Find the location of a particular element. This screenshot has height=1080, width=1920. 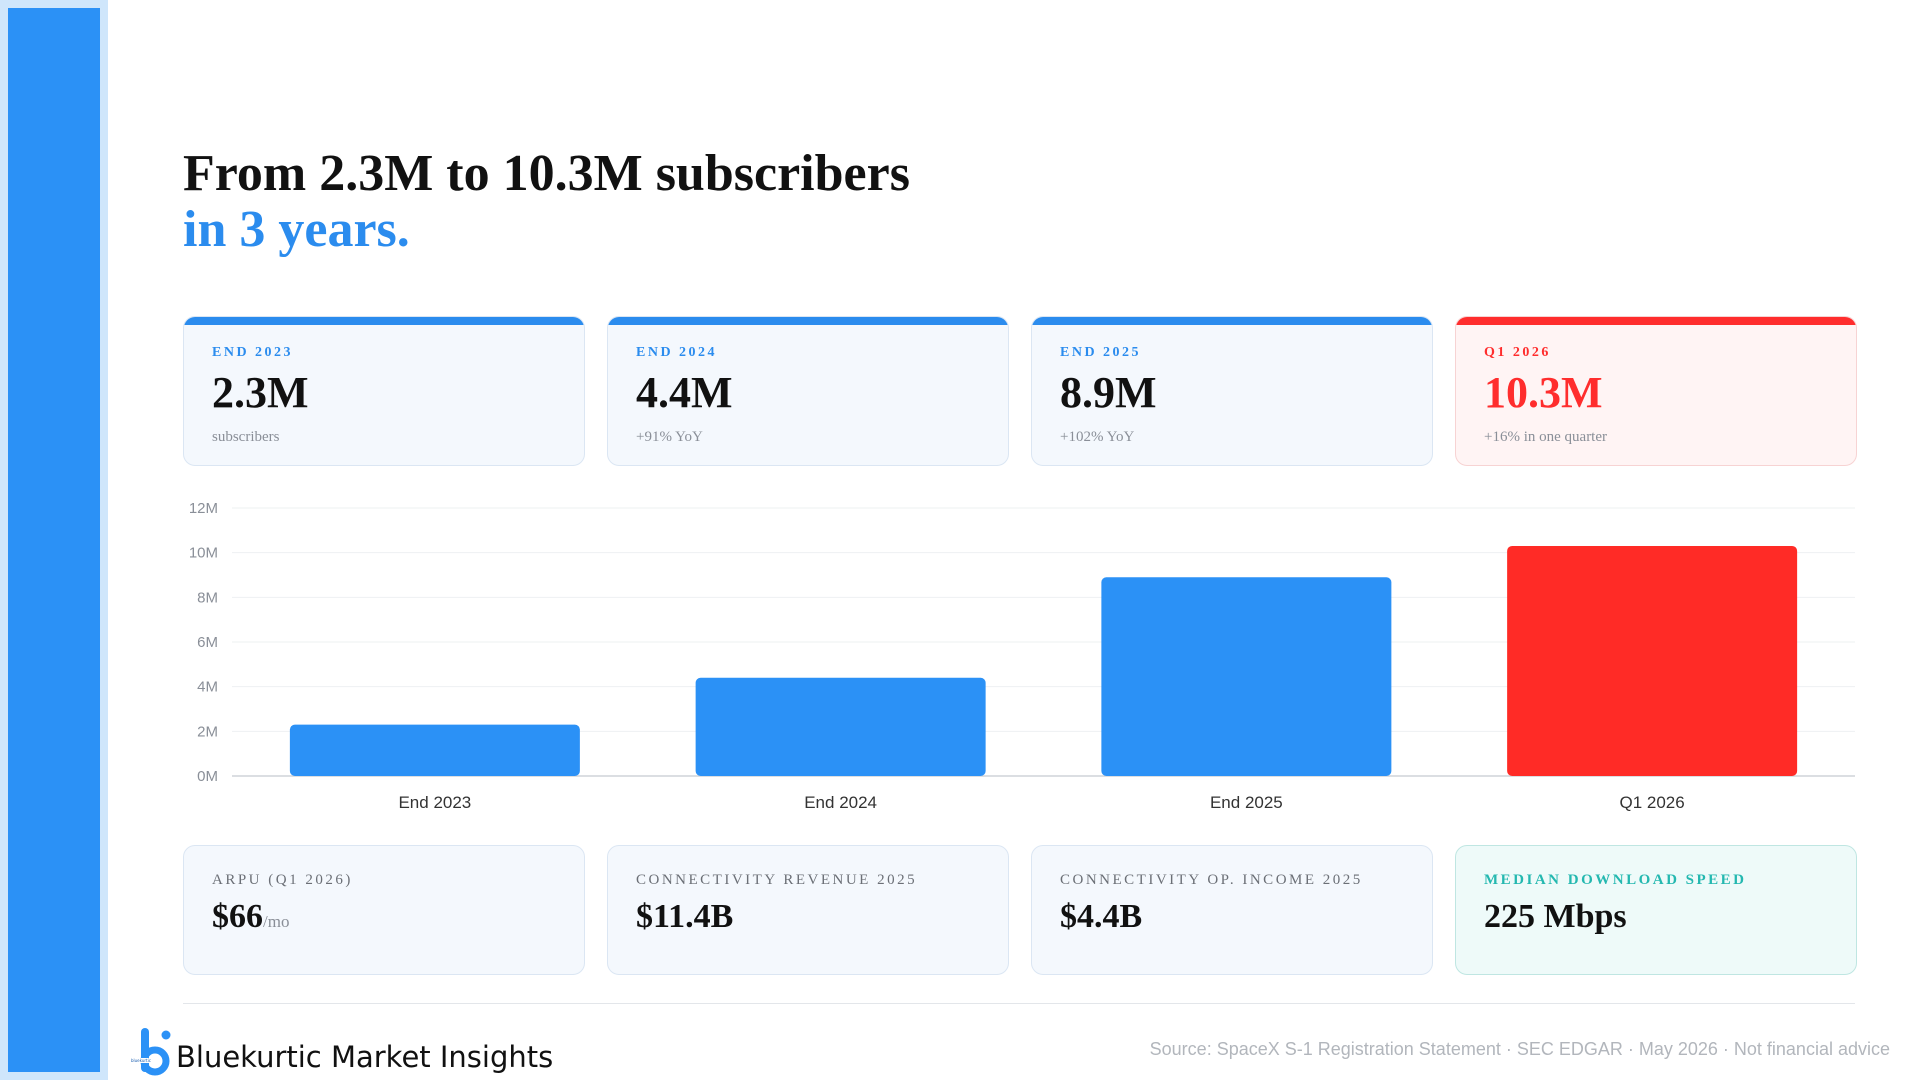

metric-label: CONNECTIVITY OP. INCOME 2025 is located at coordinates (1211, 880).